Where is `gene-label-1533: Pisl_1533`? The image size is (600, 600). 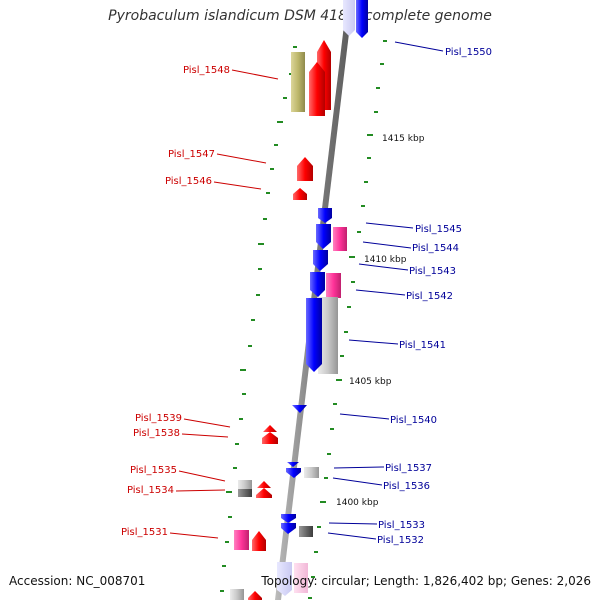
gene-label-1533: Pisl_1533 is located at coordinates (401, 525).